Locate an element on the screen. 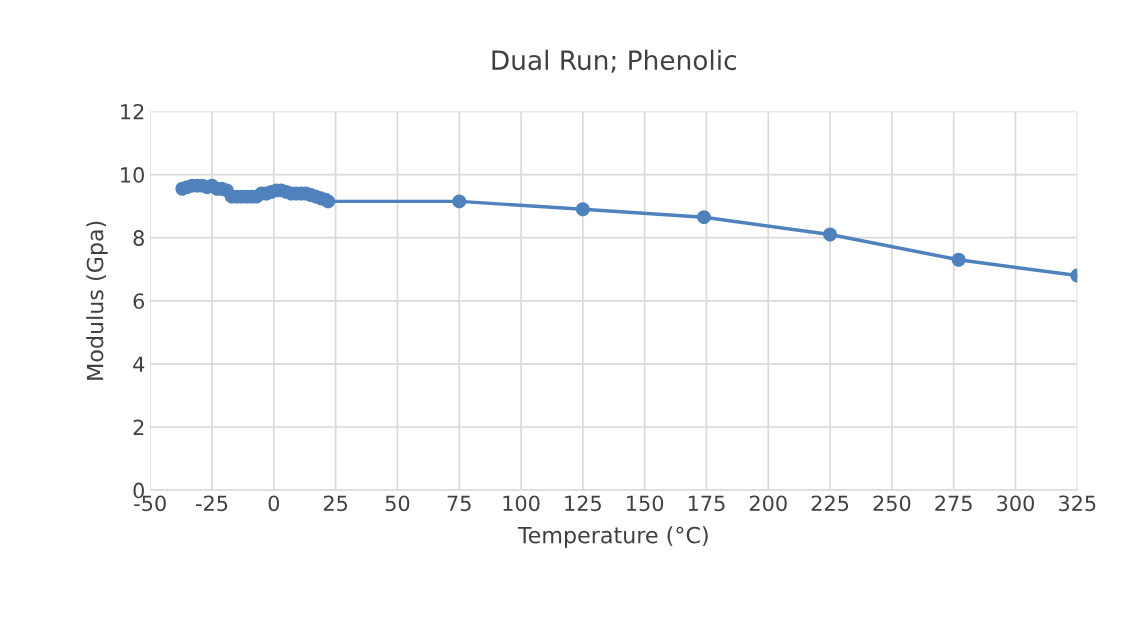 The width and height of the screenshot is (1121, 626). x-tick-label: 25 is located at coordinates (335, 503).